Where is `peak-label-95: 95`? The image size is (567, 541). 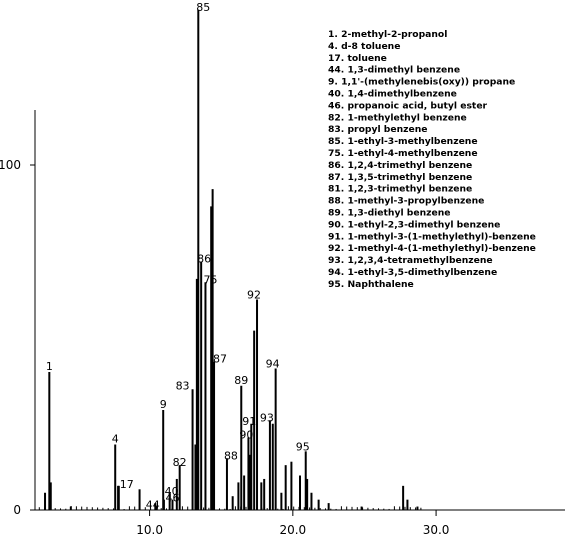 peak-label-95: 95 is located at coordinates (303, 446).